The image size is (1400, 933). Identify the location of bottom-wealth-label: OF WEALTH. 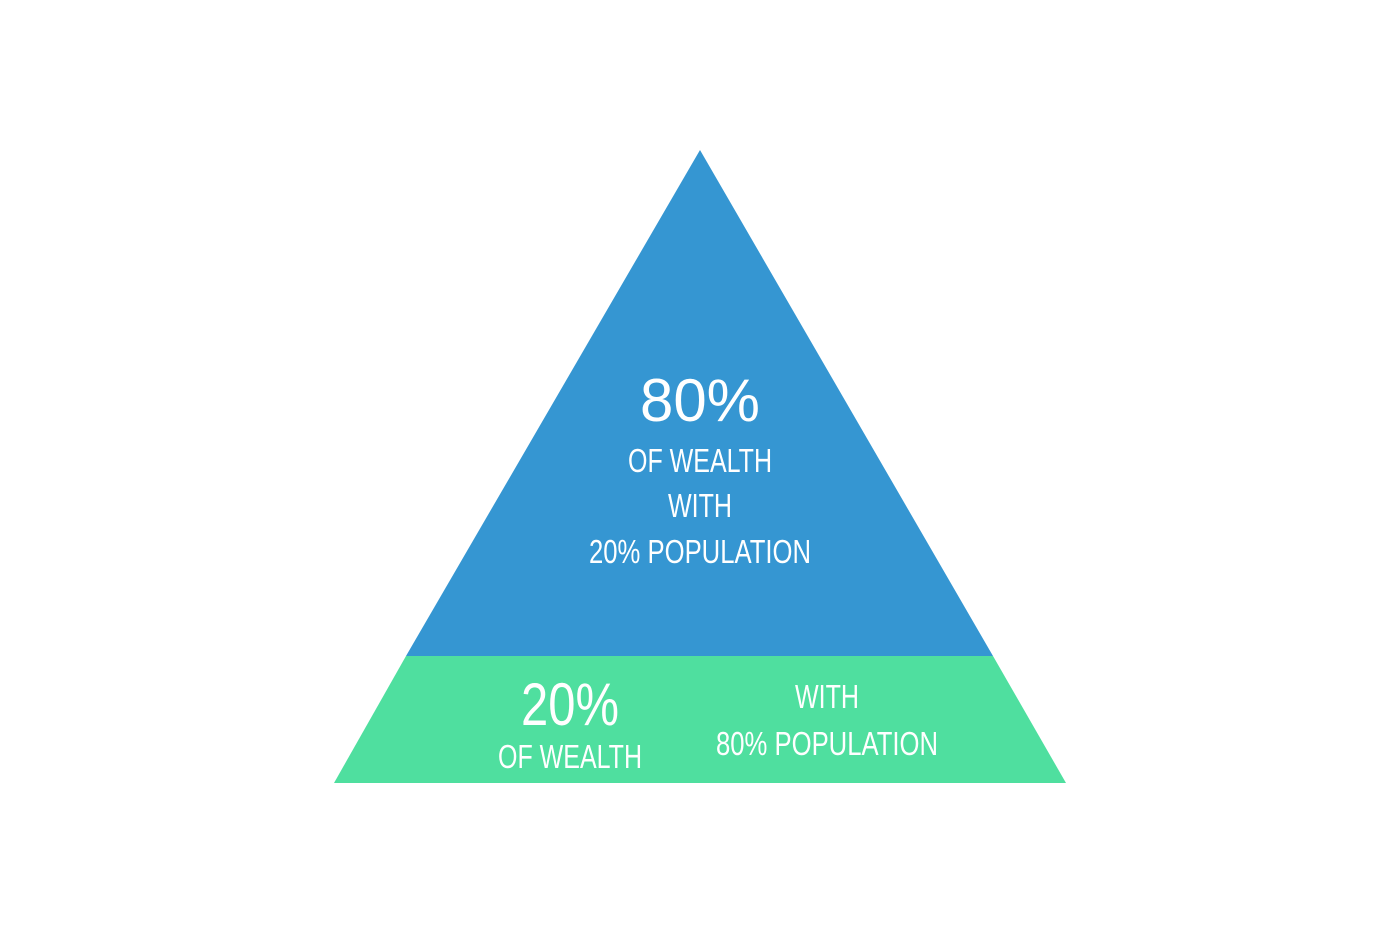
(570, 756).